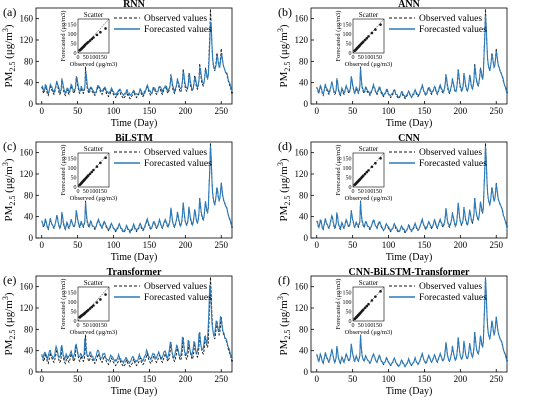  I want to click on inset-y-tick-label: 0, so click(350, 188).